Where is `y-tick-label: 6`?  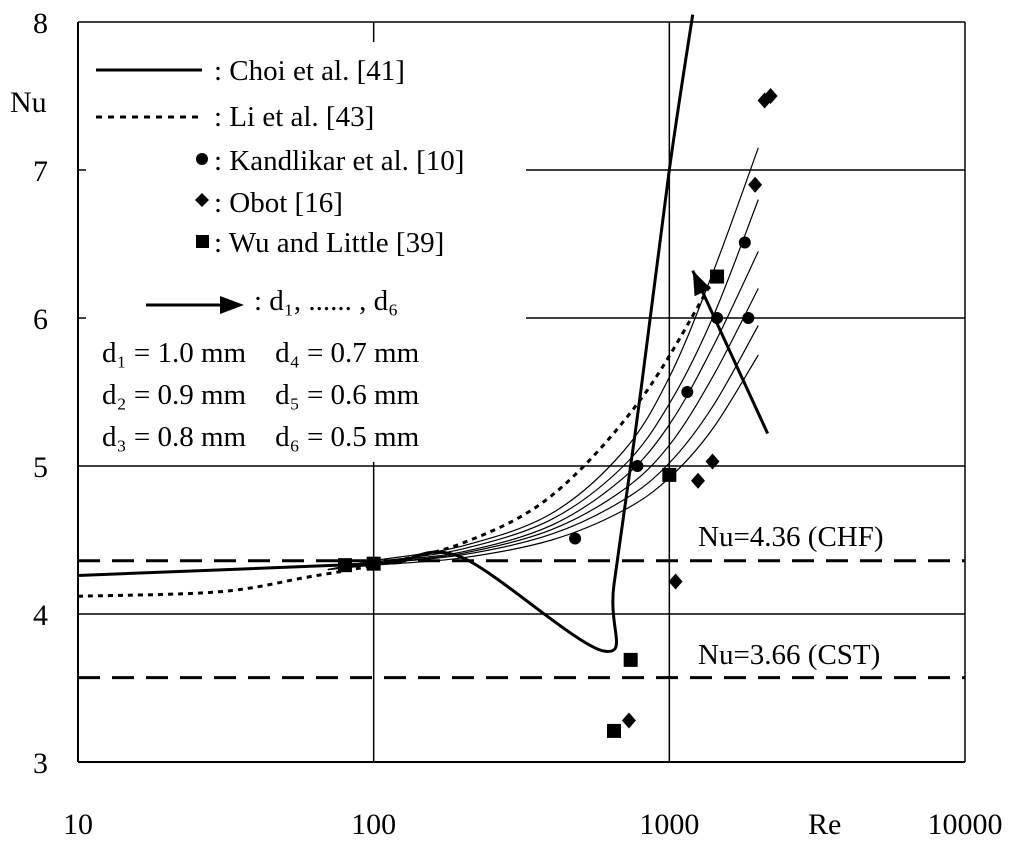 y-tick-label: 6 is located at coordinates (40, 319).